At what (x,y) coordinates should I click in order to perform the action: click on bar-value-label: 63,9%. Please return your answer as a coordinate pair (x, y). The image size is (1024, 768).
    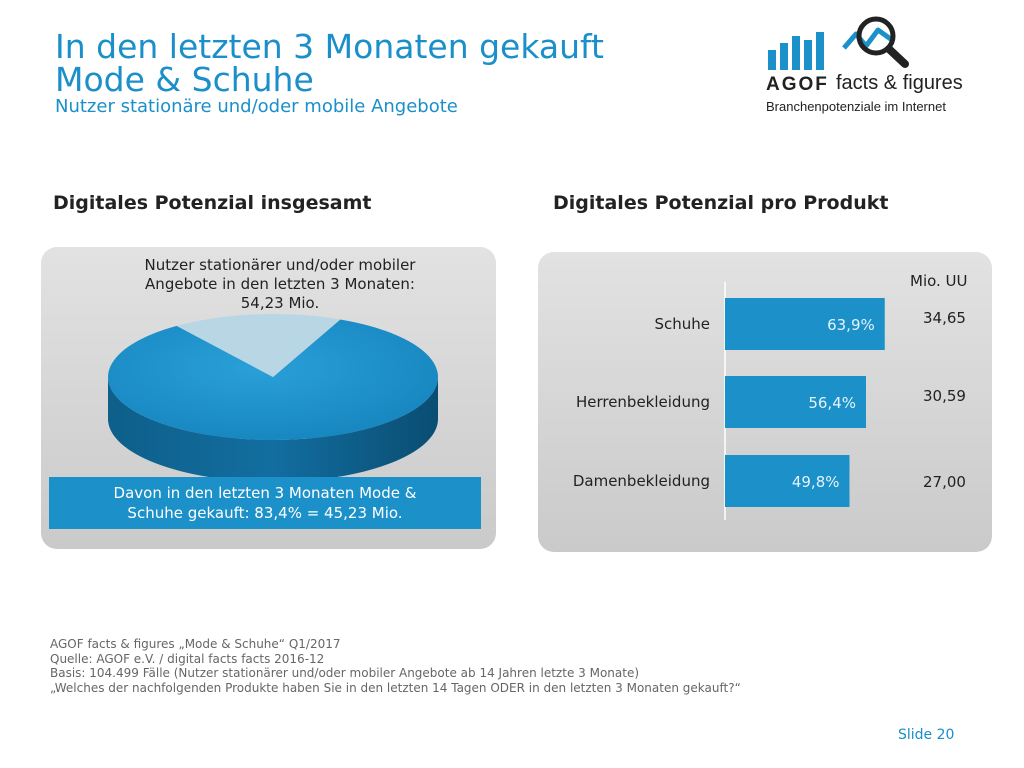
    Looking at the image, I should click on (851, 325).